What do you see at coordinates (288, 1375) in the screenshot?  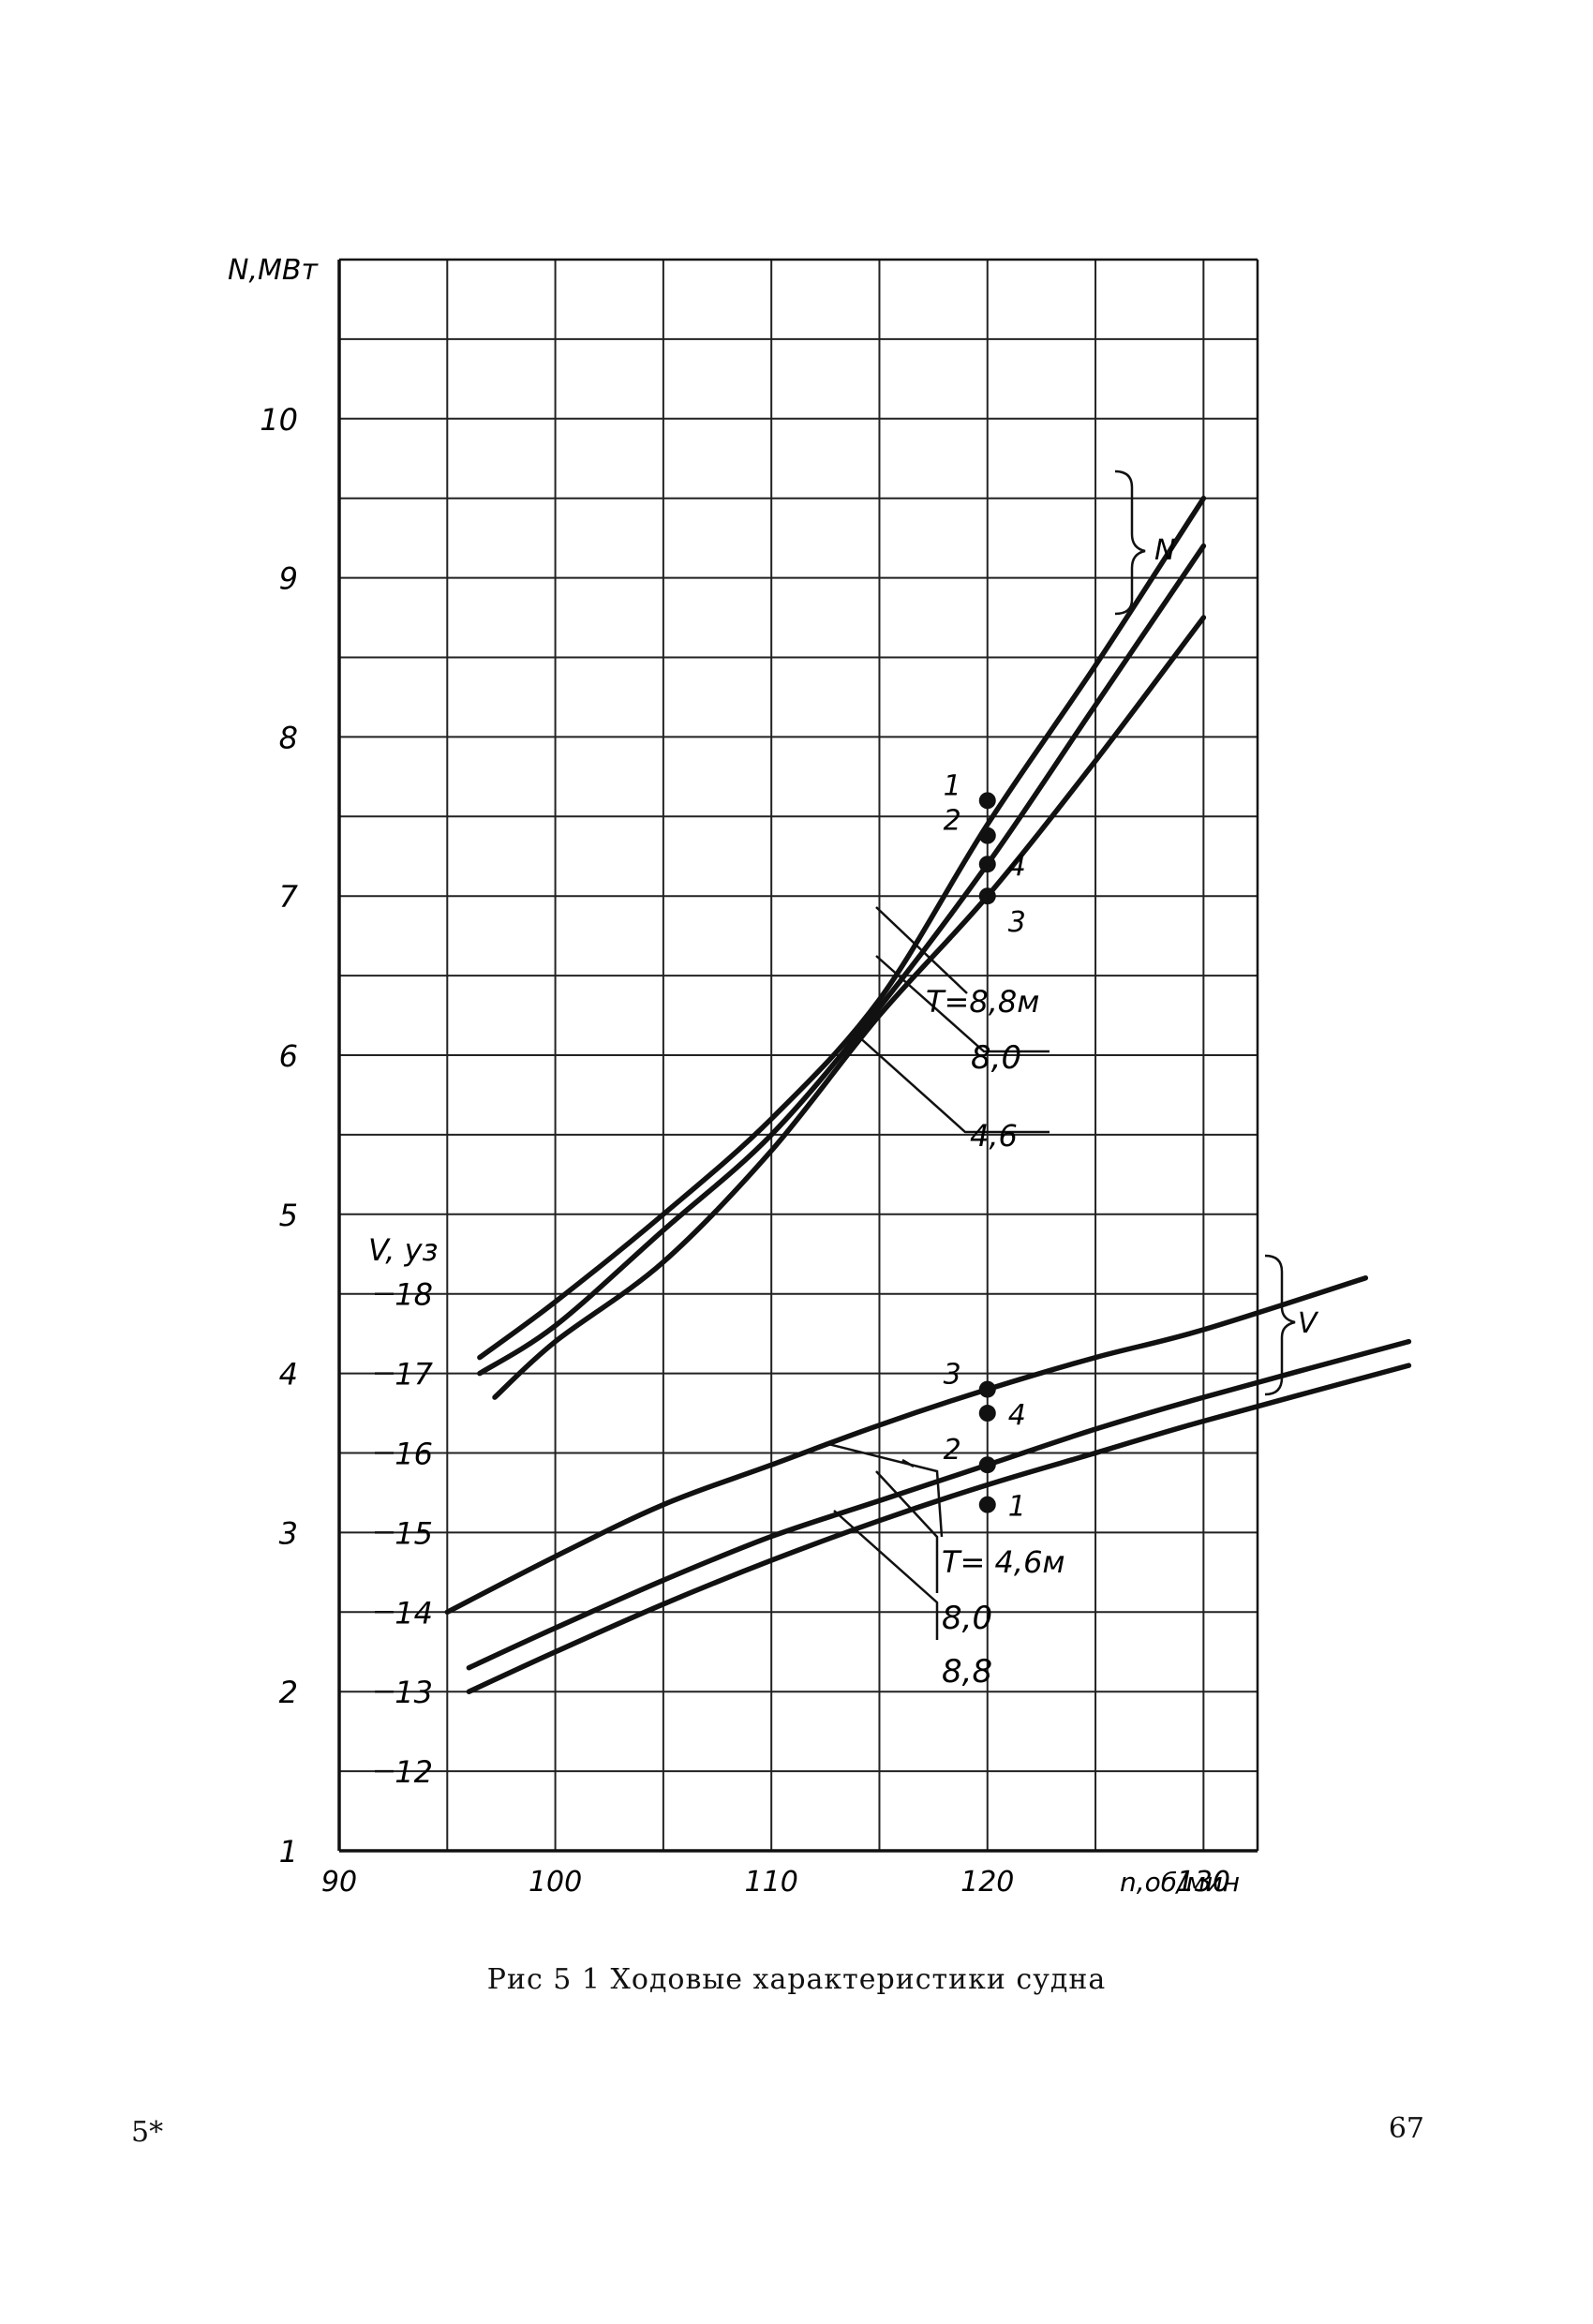 I see `y-tick-power-label: 4` at bounding box center [288, 1375].